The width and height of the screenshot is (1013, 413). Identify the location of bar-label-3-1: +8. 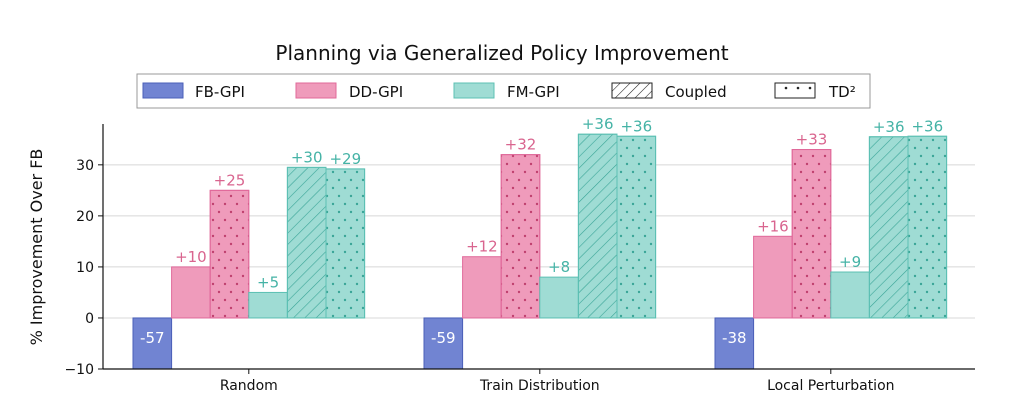
(559, 267).